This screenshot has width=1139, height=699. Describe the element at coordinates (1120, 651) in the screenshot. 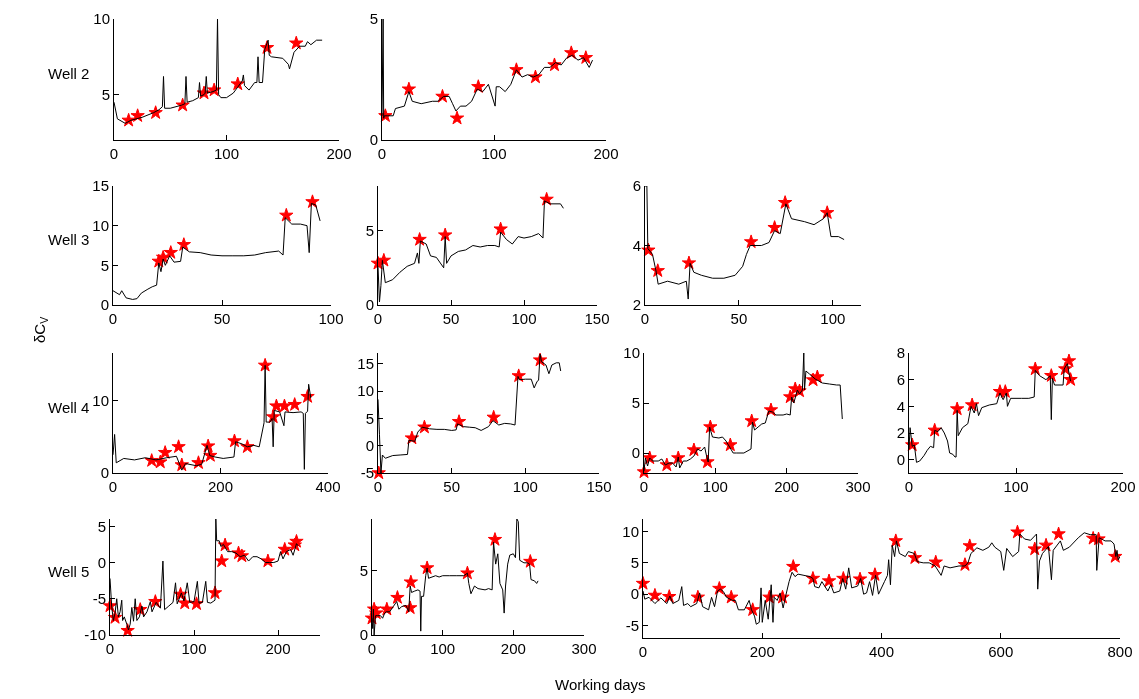

I see `x-tick-label: 800` at that location.